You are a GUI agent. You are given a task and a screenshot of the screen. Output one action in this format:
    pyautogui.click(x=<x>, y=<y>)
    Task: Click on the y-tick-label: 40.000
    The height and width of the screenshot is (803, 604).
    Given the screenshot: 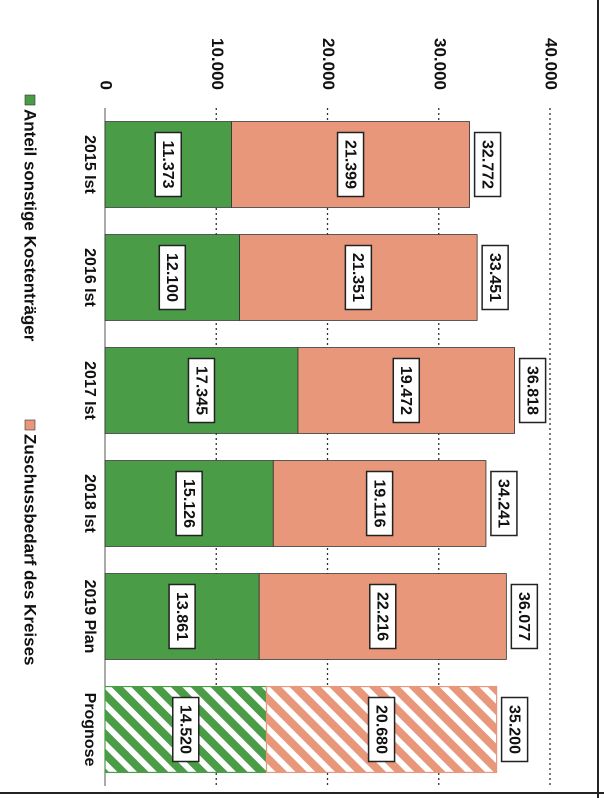 What is the action you would take?
    pyautogui.click(x=551, y=64)
    